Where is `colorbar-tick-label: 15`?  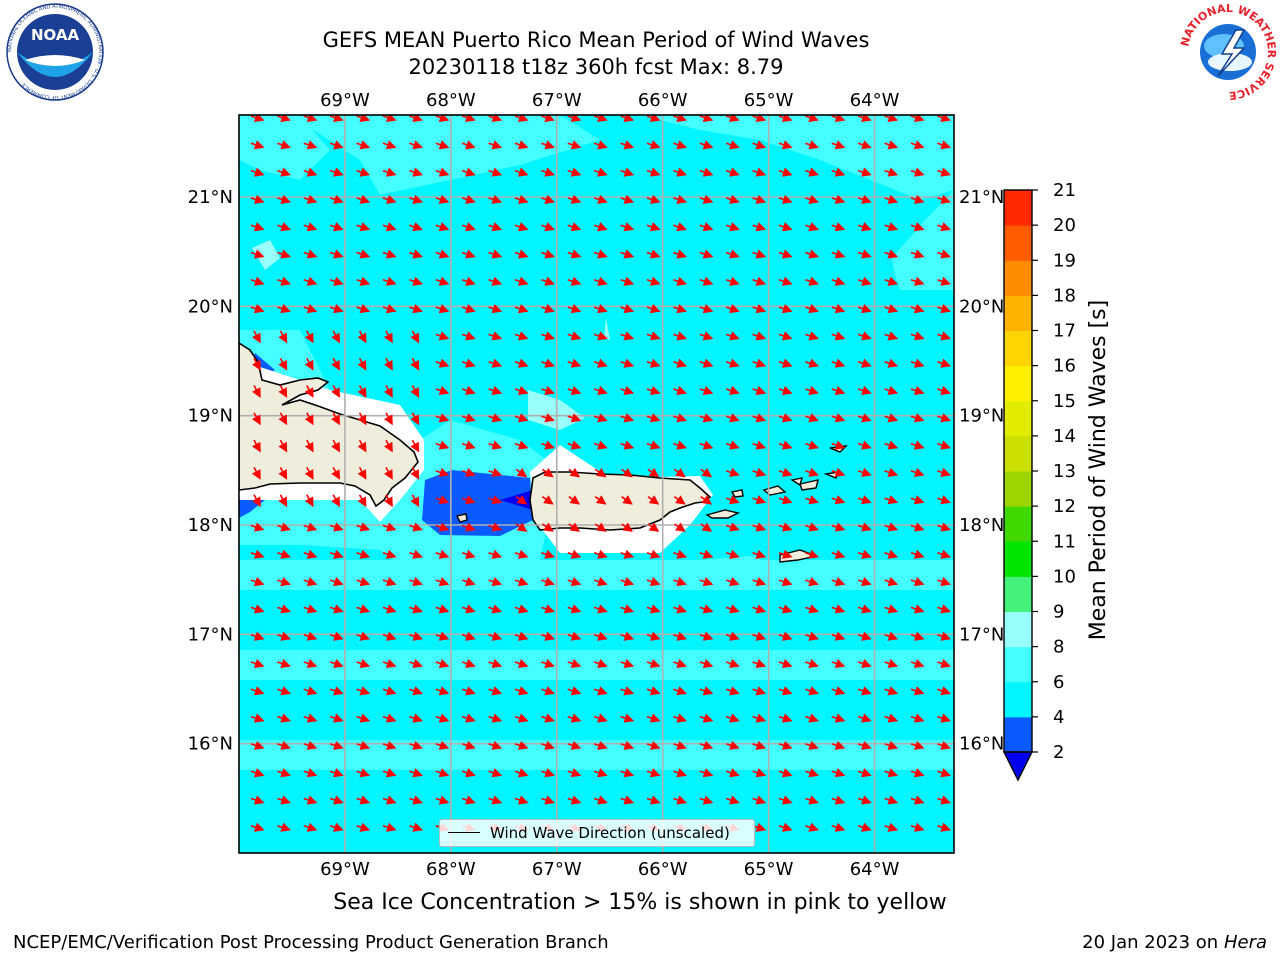 colorbar-tick-label: 15 is located at coordinates (1064, 401).